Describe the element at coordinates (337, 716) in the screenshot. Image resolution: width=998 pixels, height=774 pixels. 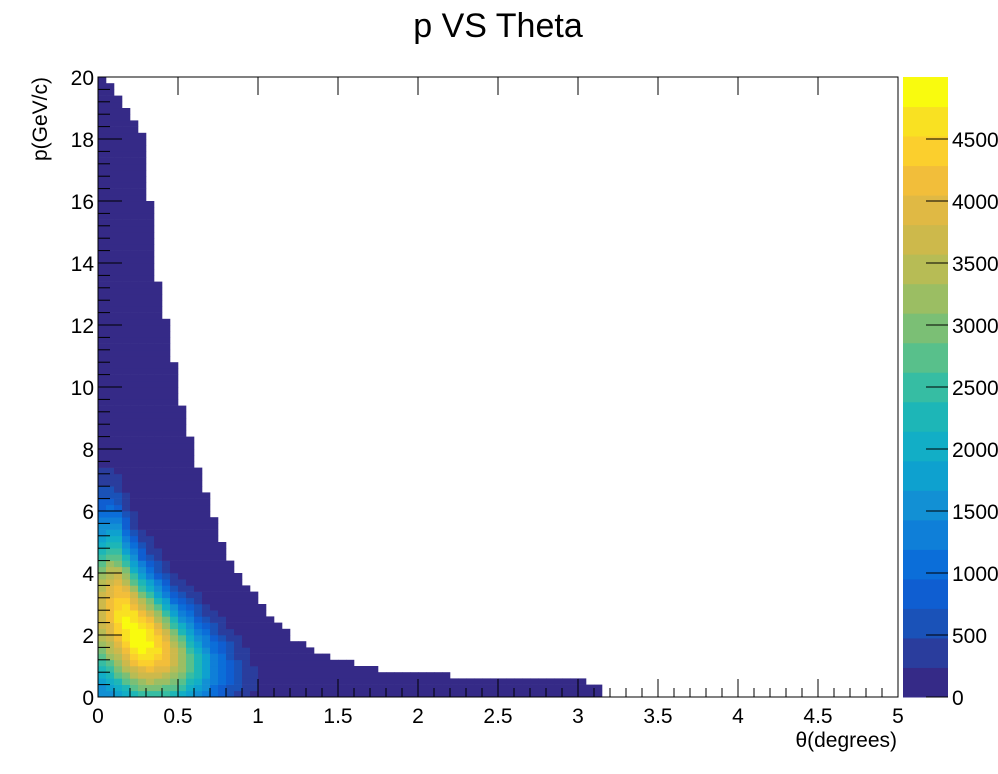
I see `x-tick-label: 1.5` at that location.